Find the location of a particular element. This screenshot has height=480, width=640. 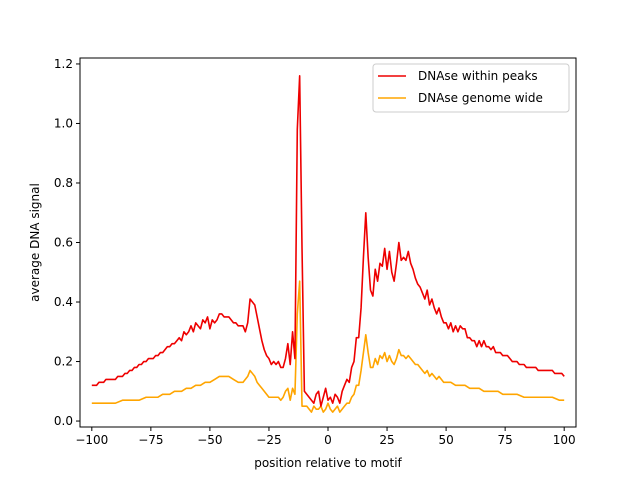

x-axis-label: position relative to motif is located at coordinates (328, 463).